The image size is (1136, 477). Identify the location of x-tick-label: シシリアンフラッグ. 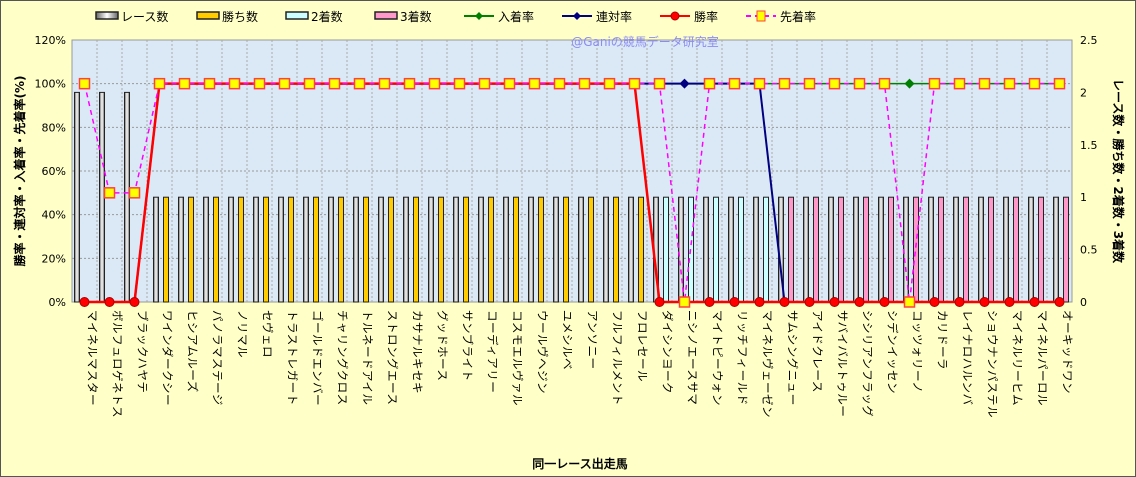
(868, 363).